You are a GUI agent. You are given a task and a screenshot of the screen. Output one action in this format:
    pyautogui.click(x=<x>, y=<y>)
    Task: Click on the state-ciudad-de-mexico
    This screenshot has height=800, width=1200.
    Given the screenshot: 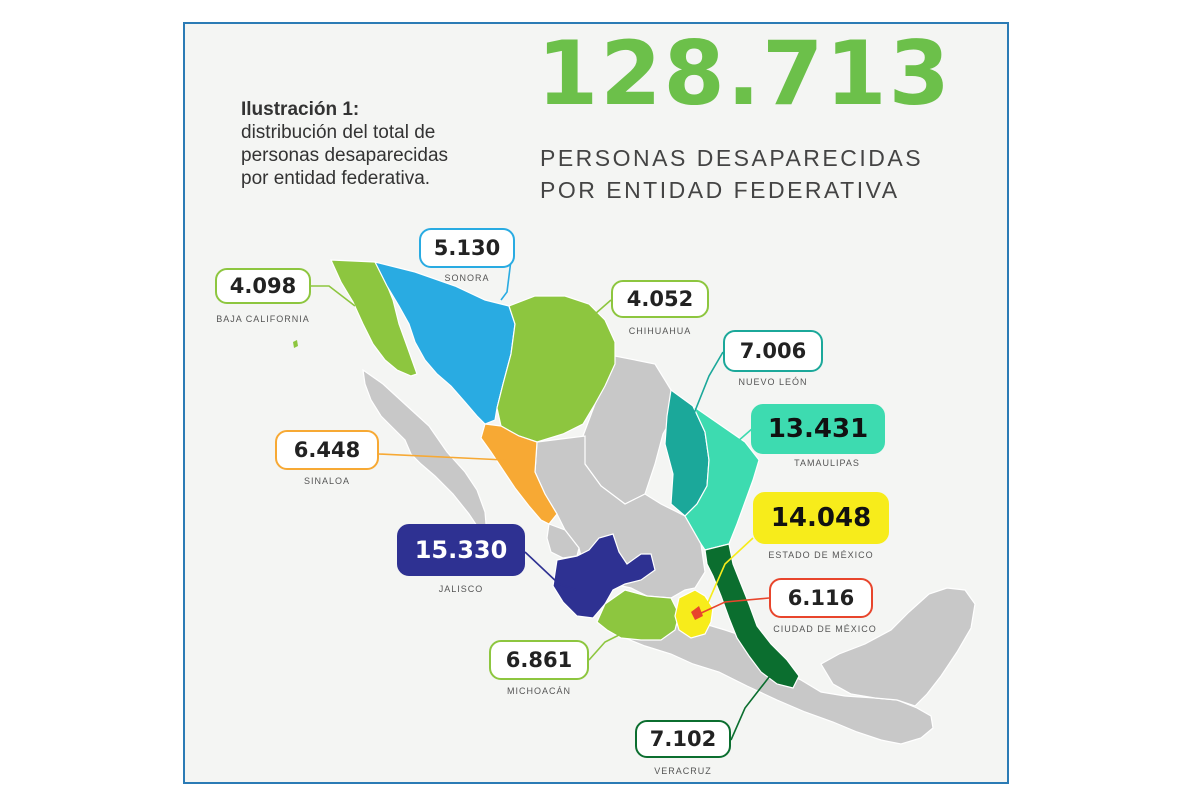 What is the action you would take?
    pyautogui.click(x=697, y=613)
    